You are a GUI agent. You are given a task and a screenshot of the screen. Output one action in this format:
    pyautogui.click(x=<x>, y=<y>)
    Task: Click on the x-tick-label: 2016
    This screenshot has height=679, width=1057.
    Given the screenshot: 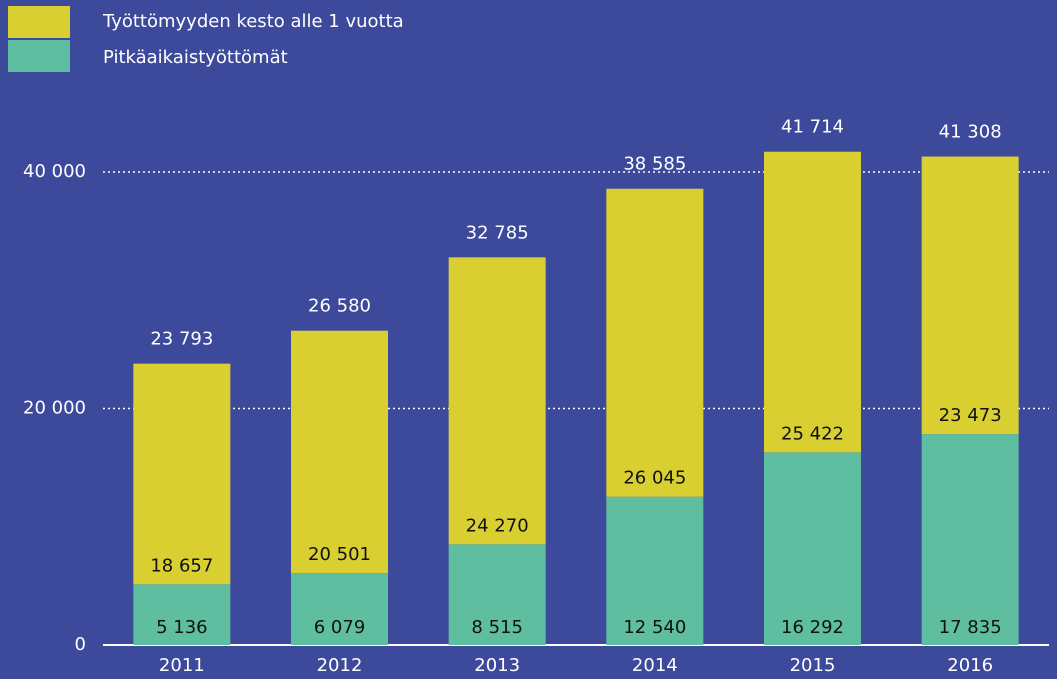 What is the action you would take?
    pyautogui.click(x=970, y=665)
    